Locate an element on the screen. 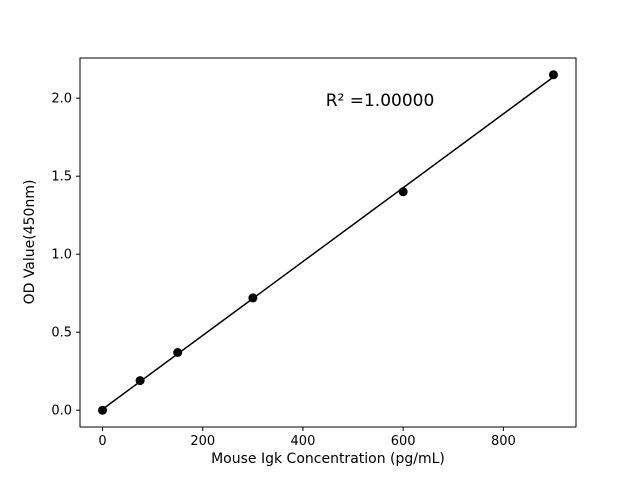  y-tick-label: 1.0 is located at coordinates (61, 255).